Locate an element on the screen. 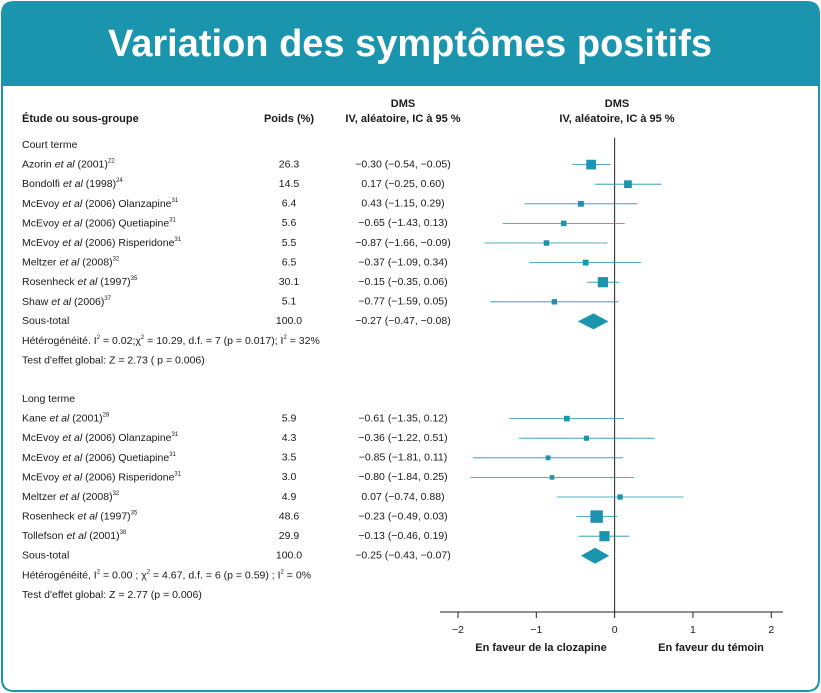 The image size is (821, 693). text: = 32% is located at coordinates (303, 341).